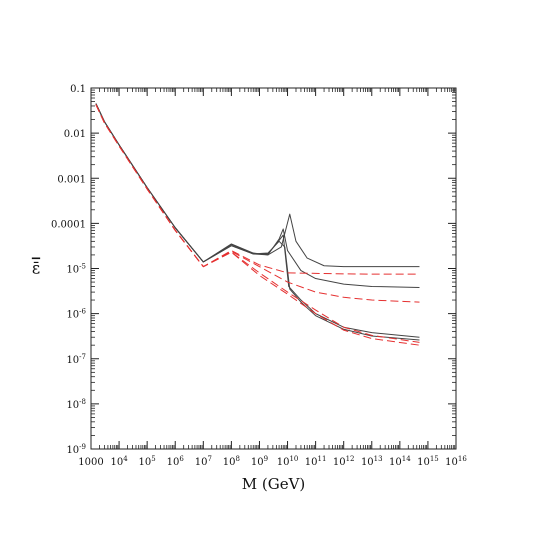 Image resolution: width=540 pixels, height=540 pixels. Describe the element at coordinates (147, 461) in the screenshot. I see `x-tick-label: 10⁵` at that location.